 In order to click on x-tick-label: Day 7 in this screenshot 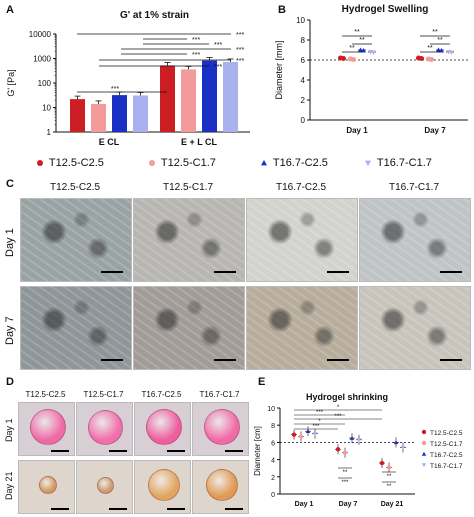, I will do `click(348, 504)`.